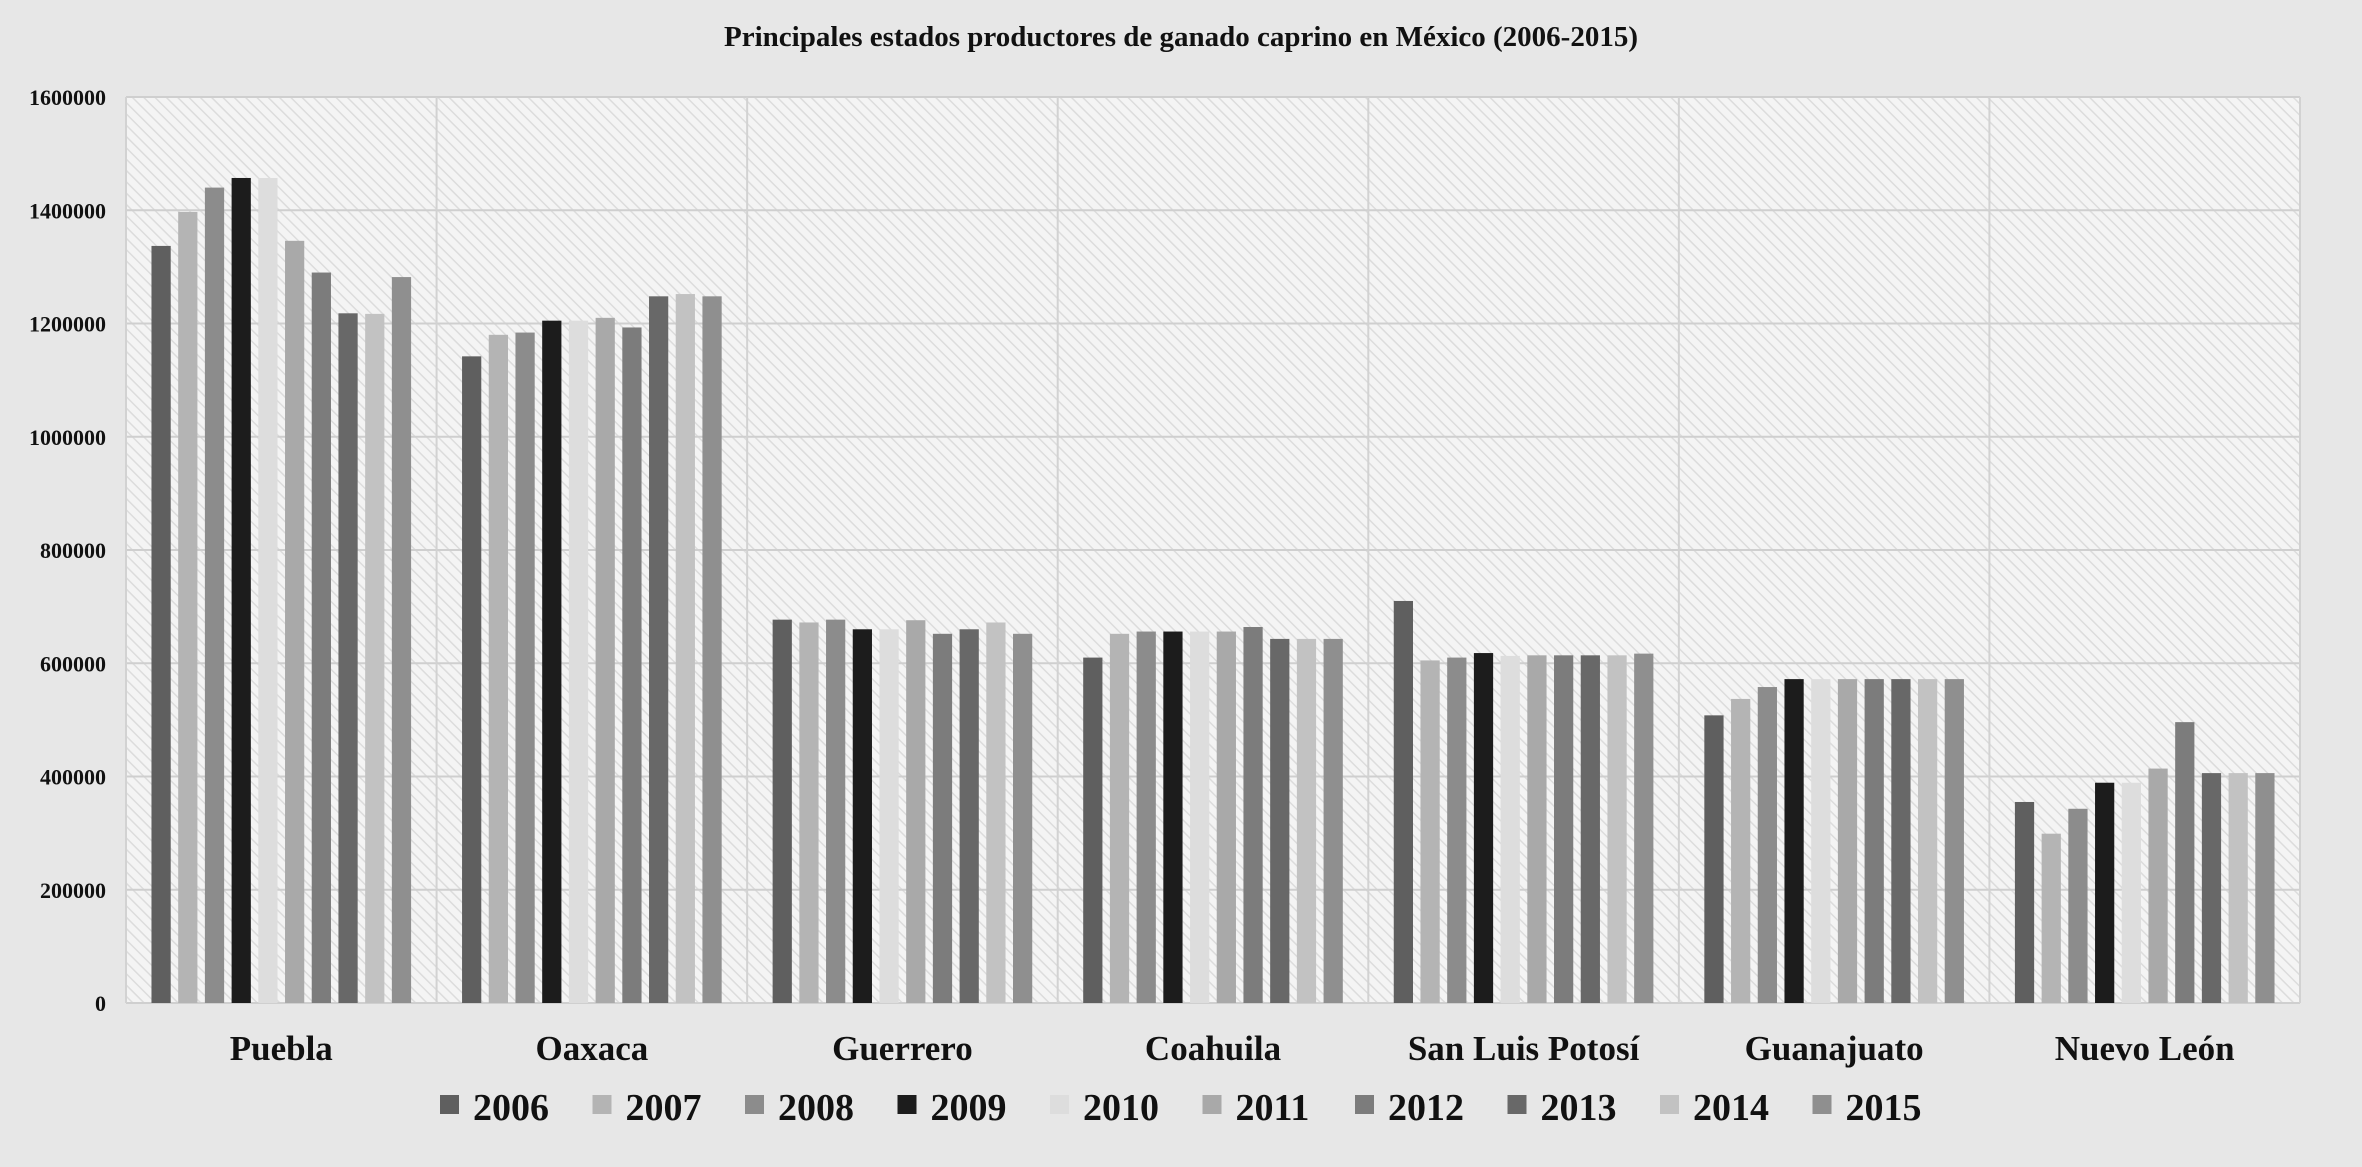 This screenshot has height=1167, width=2362. I want to click on x-tick-label: Guerrero, so click(902, 1048).